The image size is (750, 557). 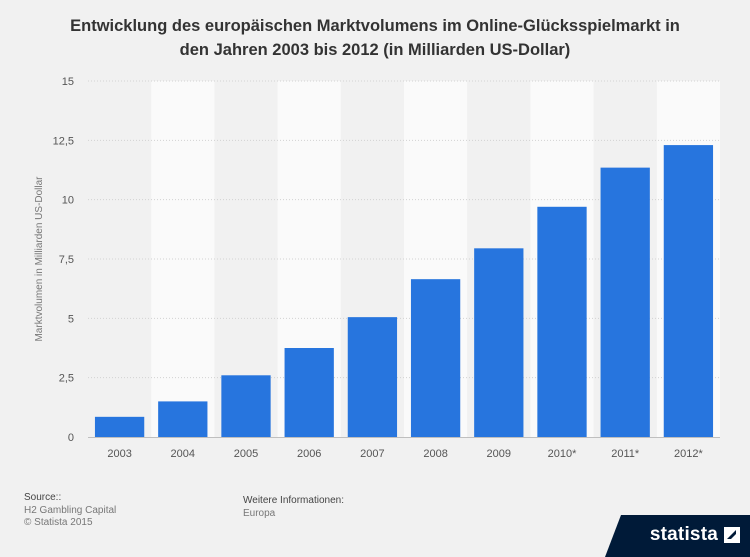 What do you see at coordinates (63, 141) in the screenshot?
I see `y-tick-label: 12,5` at bounding box center [63, 141].